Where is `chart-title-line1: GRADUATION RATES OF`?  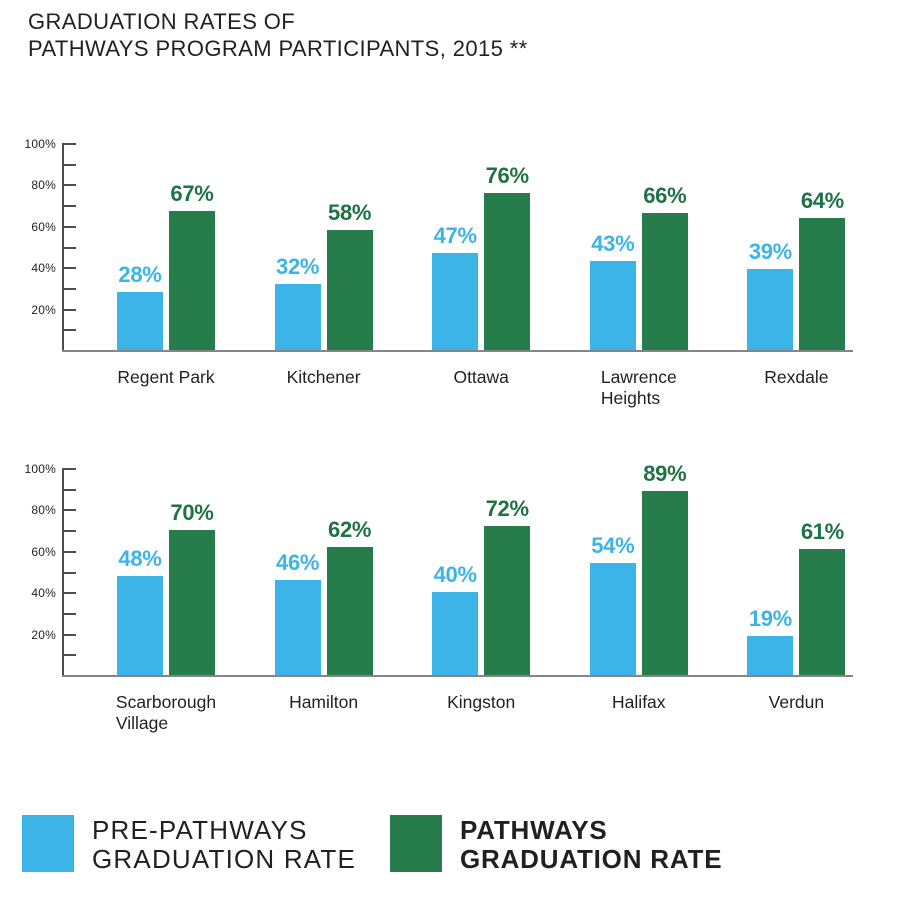
chart-title-line1: GRADUATION RATES OF is located at coordinates (162, 21).